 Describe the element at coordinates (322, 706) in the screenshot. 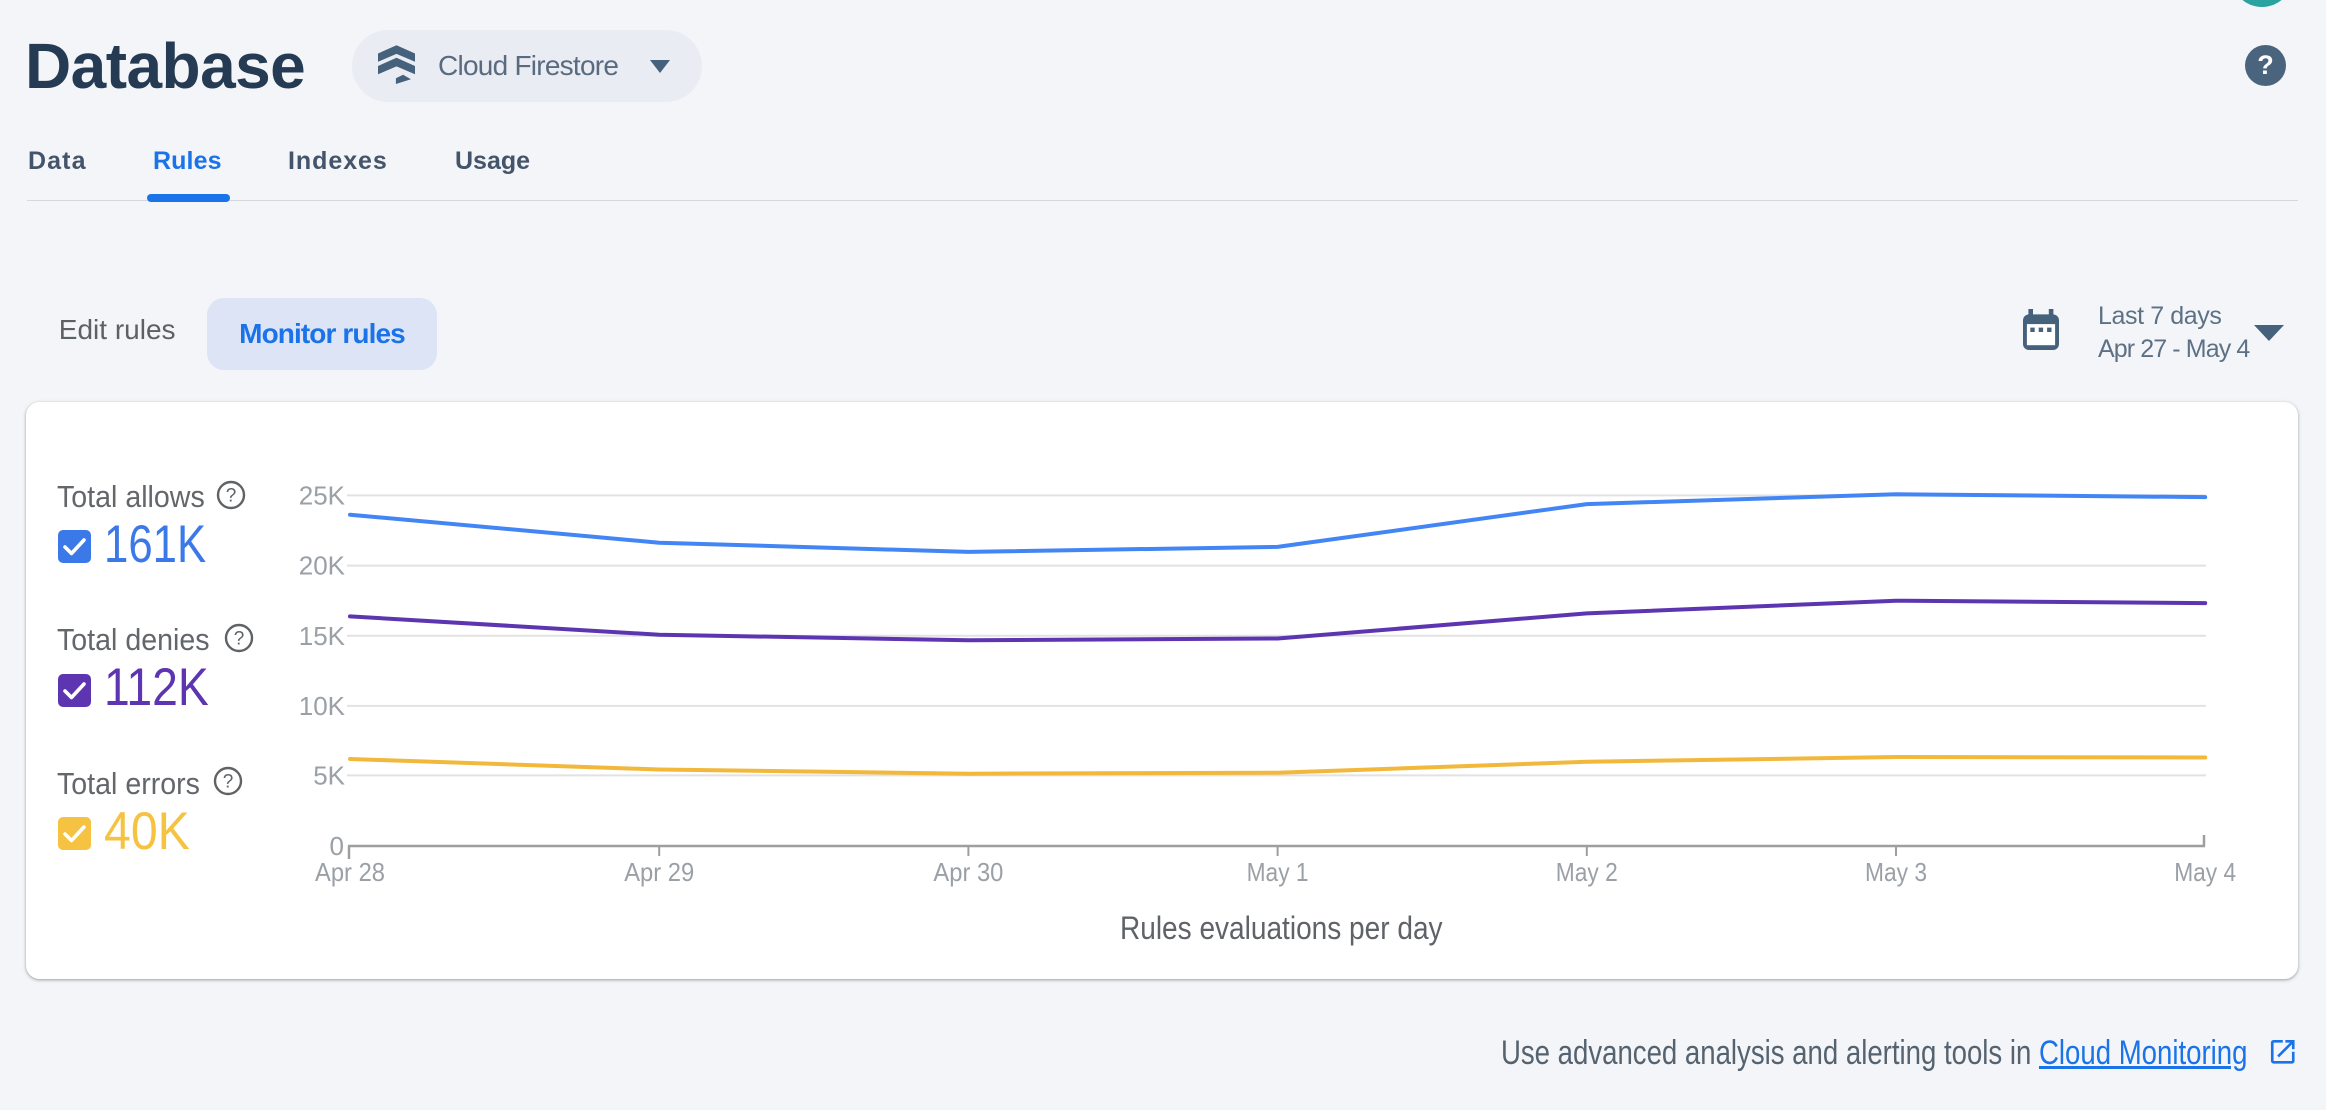

I see `svg-text: 10K` at that location.